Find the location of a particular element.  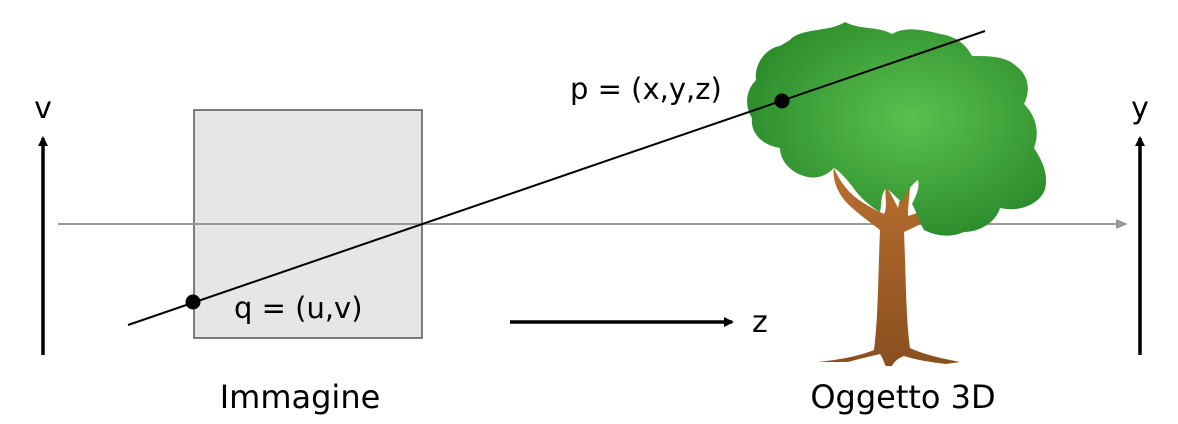

z-axis-label: z is located at coordinates (760, 322).